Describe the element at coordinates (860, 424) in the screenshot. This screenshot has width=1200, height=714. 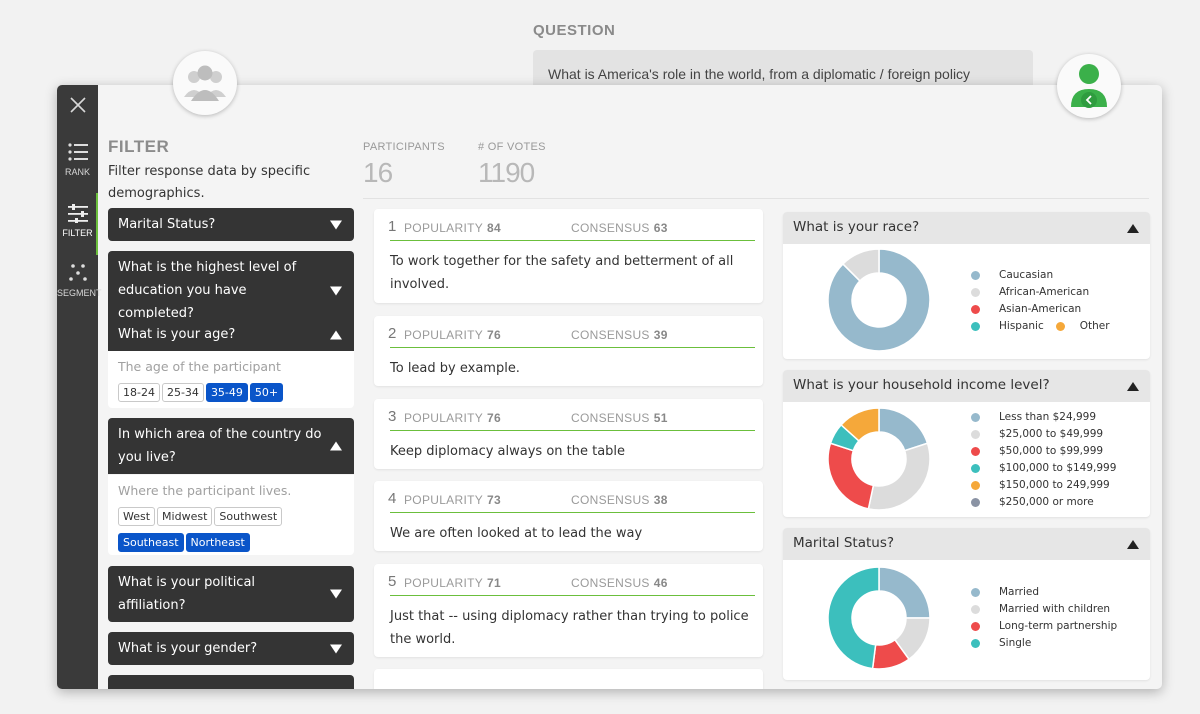
I see `donut-slice--150-000-to-249-999` at that location.